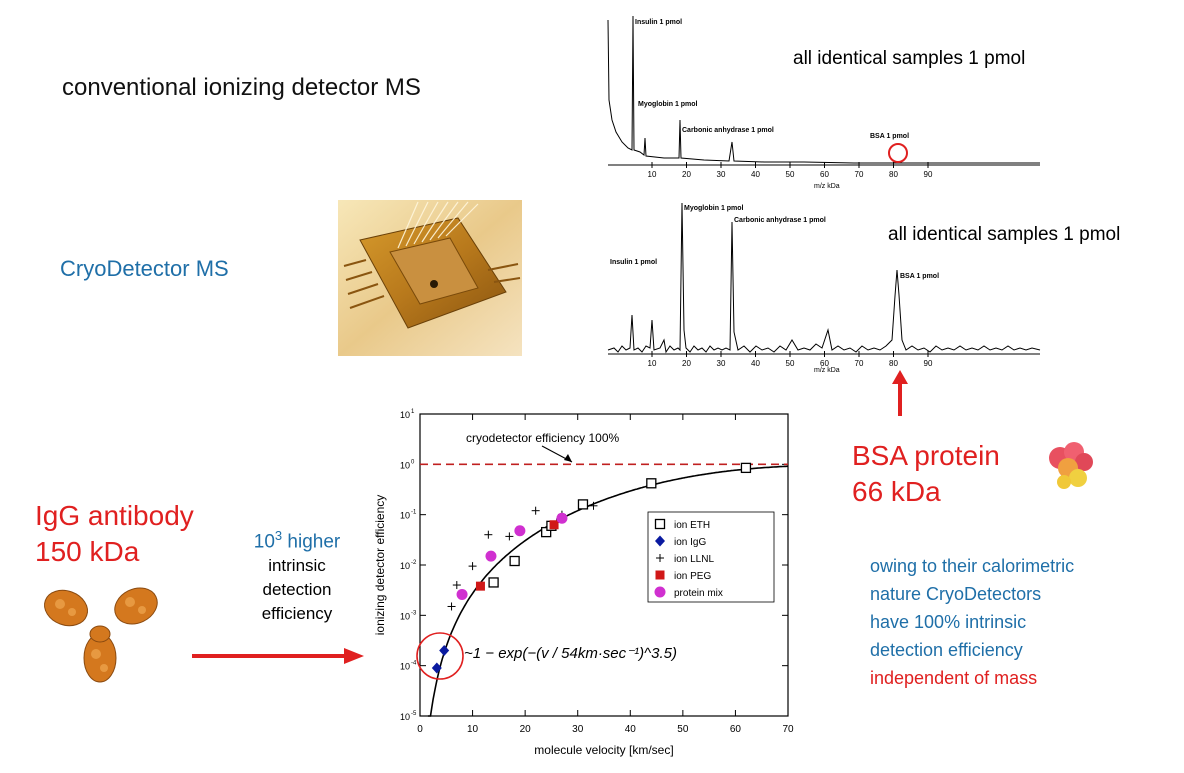 The height and width of the screenshot is (773, 1184). I want to click on x-tick-label: 60, so click(736, 729).